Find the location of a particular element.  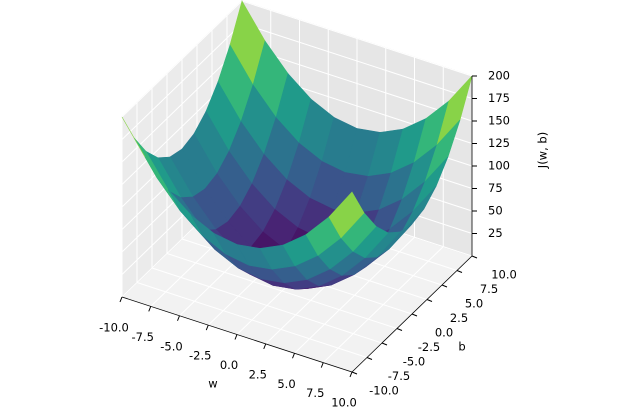

y-tick-label: -5.0 is located at coordinates (414, 362).